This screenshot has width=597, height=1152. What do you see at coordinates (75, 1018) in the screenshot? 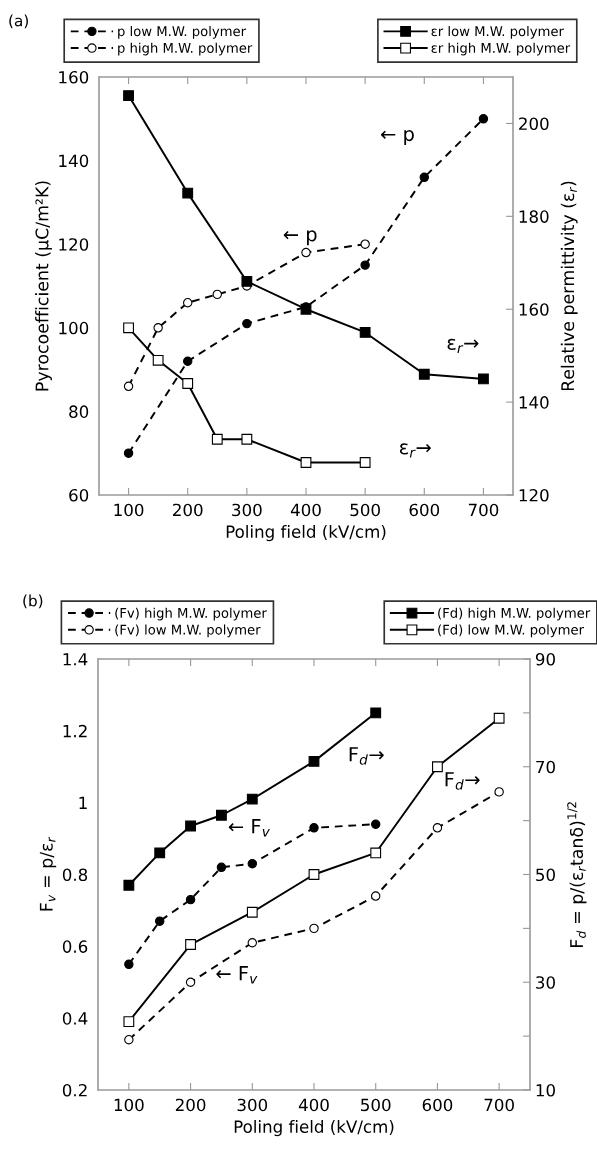
I see `y-tick-label: 0.4` at bounding box center [75, 1018].